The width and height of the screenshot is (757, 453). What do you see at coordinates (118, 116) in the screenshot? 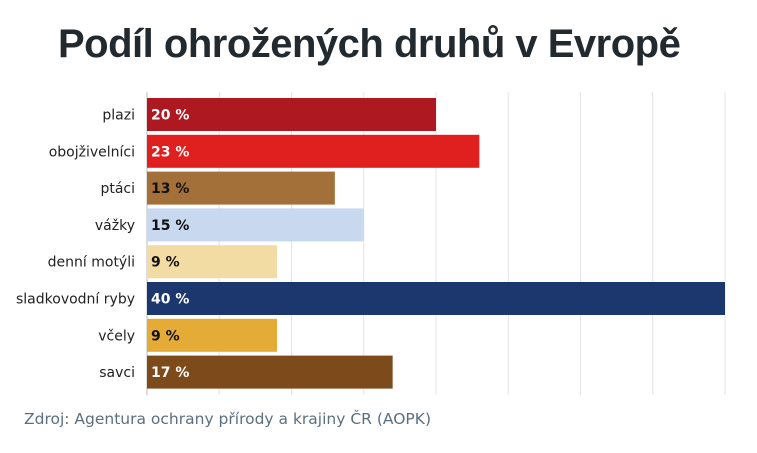
I see `category-label: plazi` at bounding box center [118, 116].